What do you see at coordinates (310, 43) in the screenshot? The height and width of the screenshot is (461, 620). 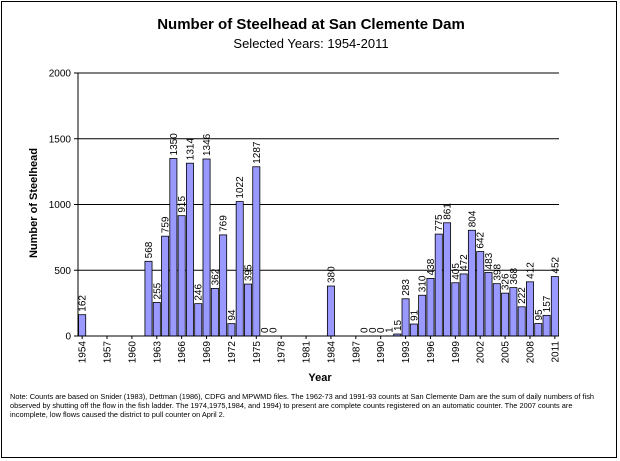 I see `chart-subtitle: Selected Years: 1954-2011` at bounding box center [310, 43].